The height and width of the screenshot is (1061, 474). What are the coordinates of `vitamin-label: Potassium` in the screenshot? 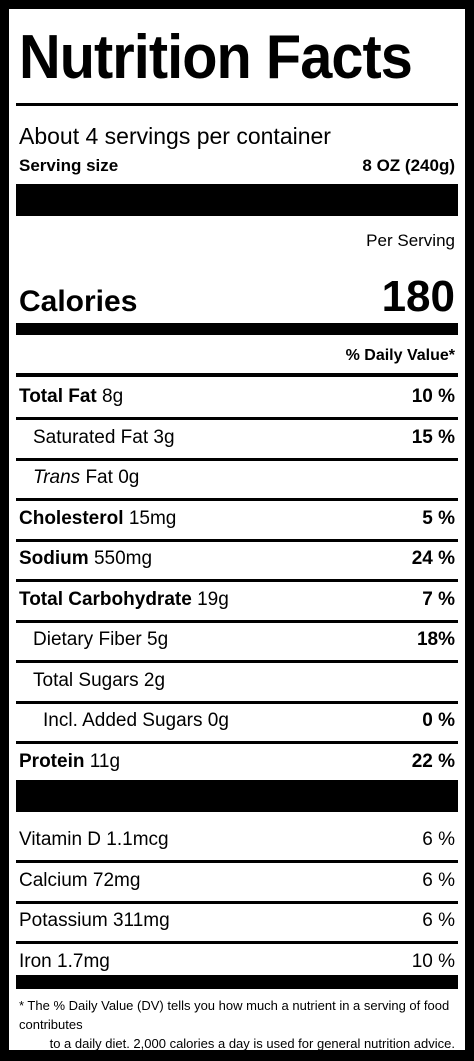 It's located at (63, 920).